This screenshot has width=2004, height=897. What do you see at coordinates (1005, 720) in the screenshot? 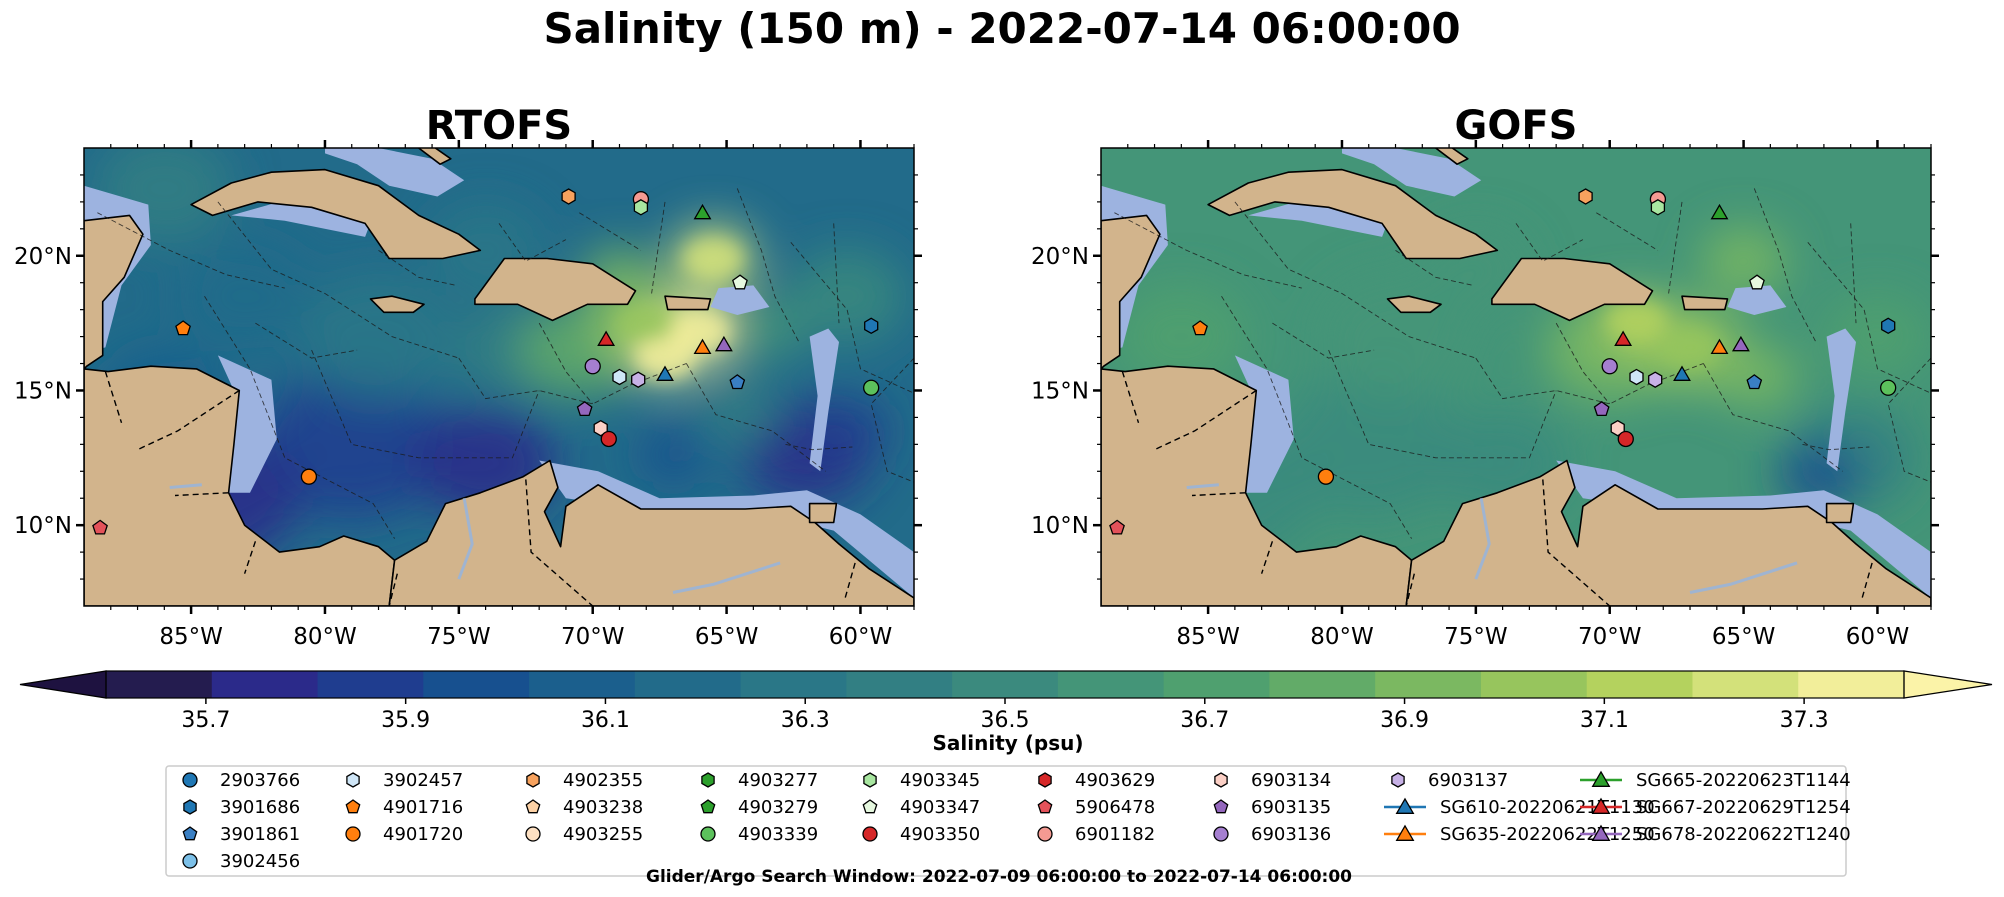
I see `colorbar-tick-label: 36.5` at bounding box center [1005, 720].